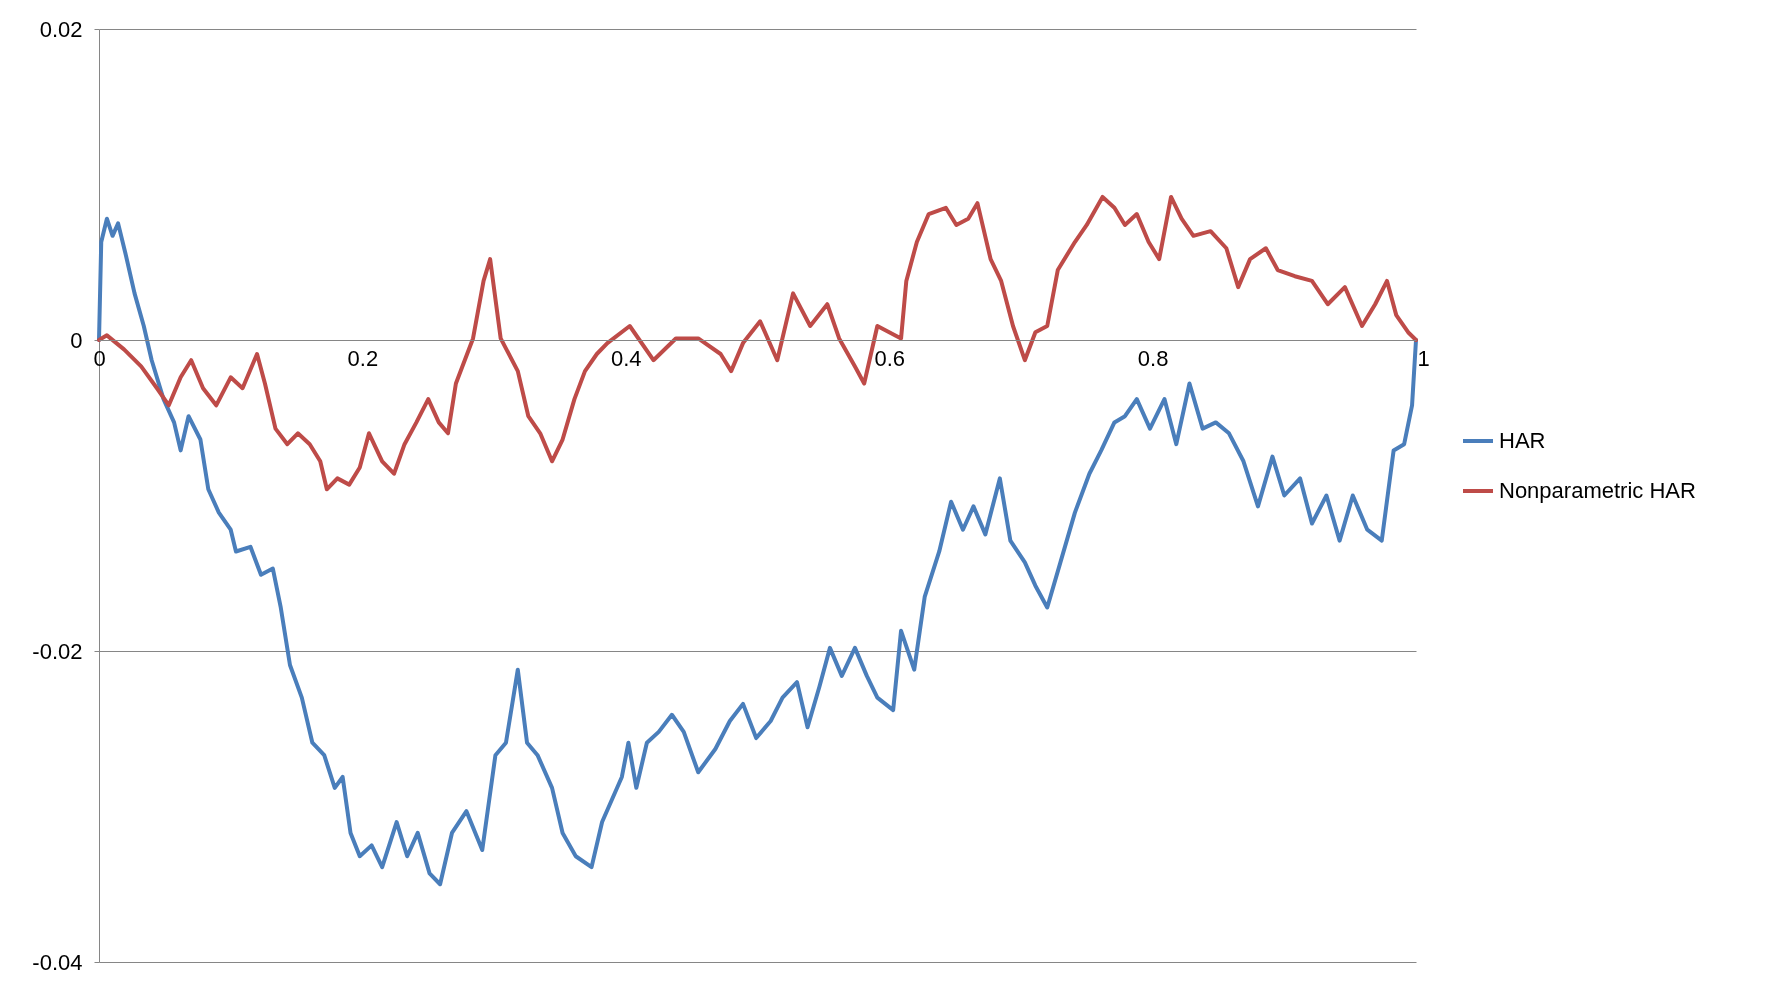  Describe the element at coordinates (363, 358) in the screenshot. I see `x-tick-label: 0.2` at that location.